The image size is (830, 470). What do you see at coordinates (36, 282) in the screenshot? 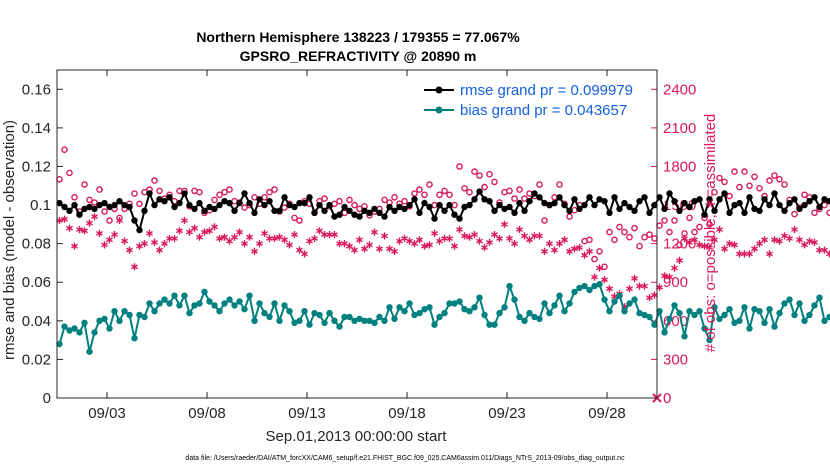
I see `y-tick-label: 0.06` at bounding box center [36, 282].